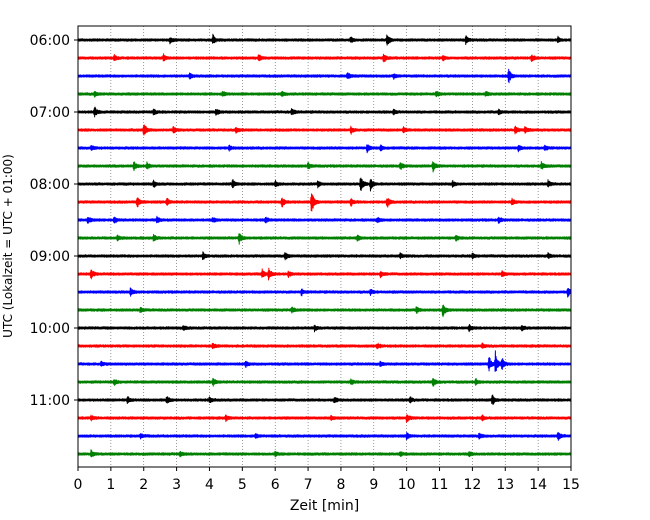 This screenshot has height=520, width=650. What do you see at coordinates (538, 485) in the screenshot?
I see `x-tick-label: 14` at bounding box center [538, 485].